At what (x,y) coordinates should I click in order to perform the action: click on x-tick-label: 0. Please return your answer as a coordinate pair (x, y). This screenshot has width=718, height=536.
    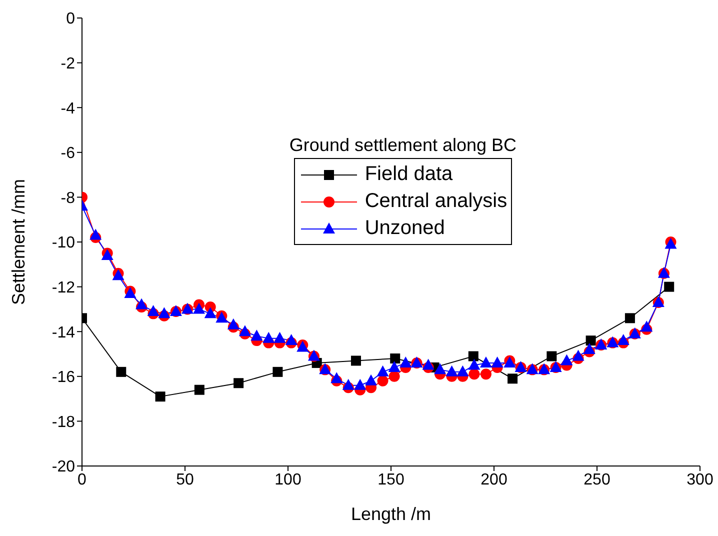
    Looking at the image, I should click on (82, 479).